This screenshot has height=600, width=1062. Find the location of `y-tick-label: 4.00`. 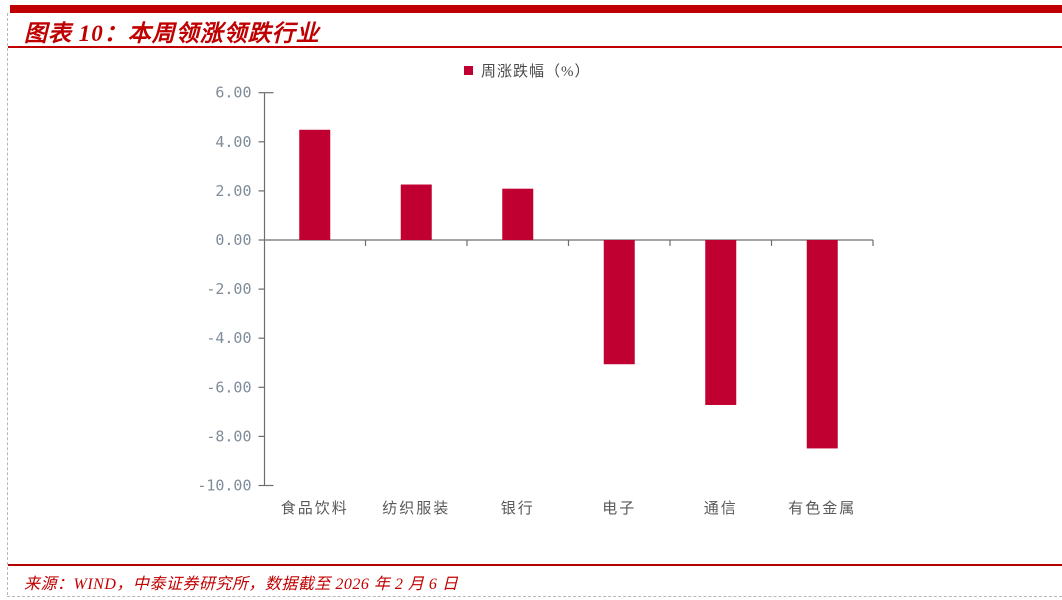

y-tick-label: 4.00 is located at coordinates (233, 142).